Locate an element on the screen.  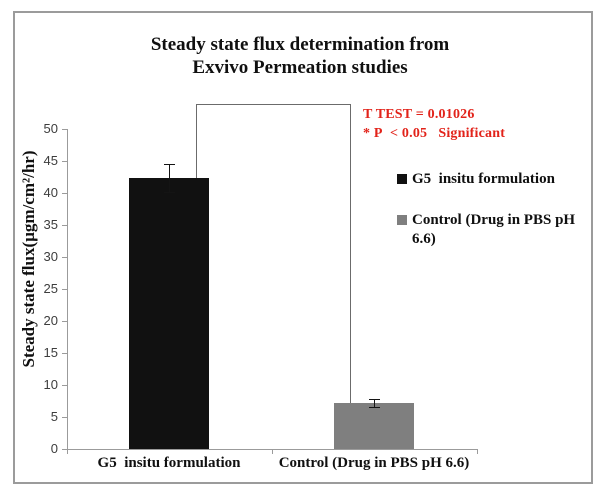
y-tick-label: 30 is located at coordinates (50, 256).